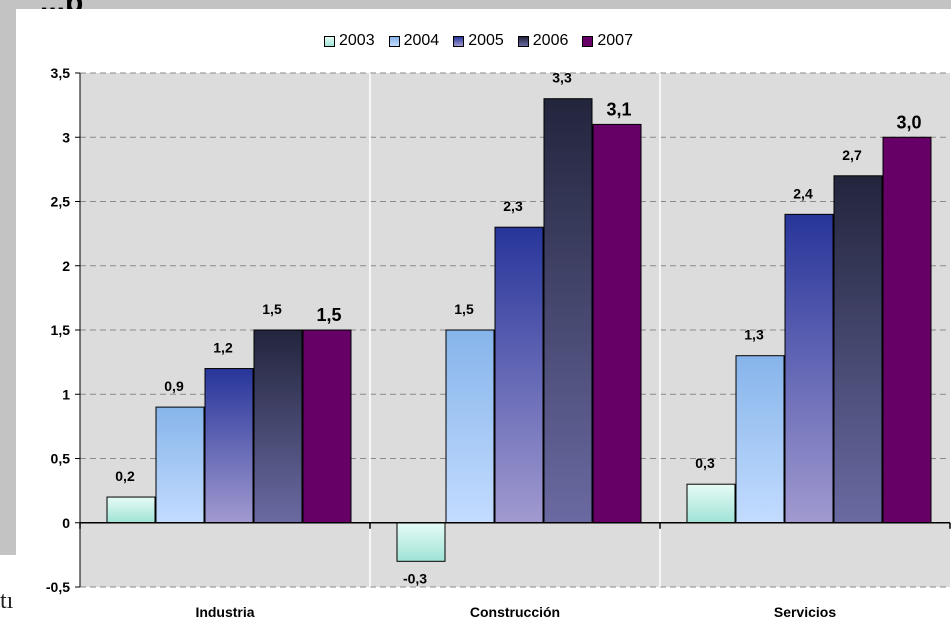  I want to click on y-tick-label: 1,5, so click(61, 330).